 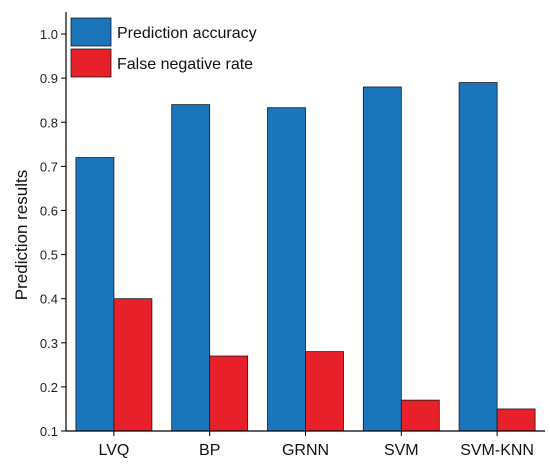 I want to click on y-tick-label: 0.2, so click(x=49, y=387).